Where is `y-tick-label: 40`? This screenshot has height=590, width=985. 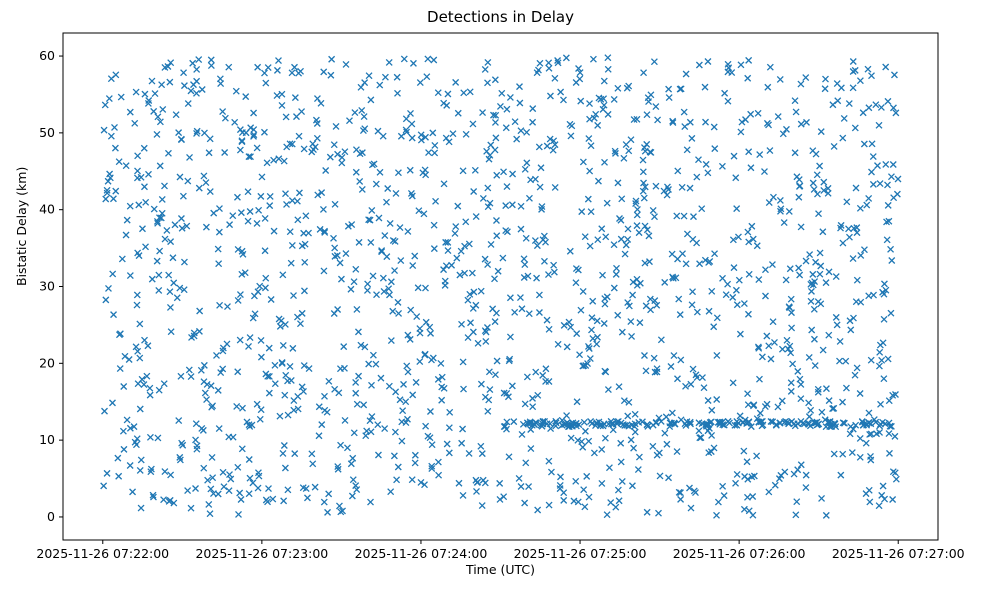 y-tick-label: 40 is located at coordinates (47, 209).